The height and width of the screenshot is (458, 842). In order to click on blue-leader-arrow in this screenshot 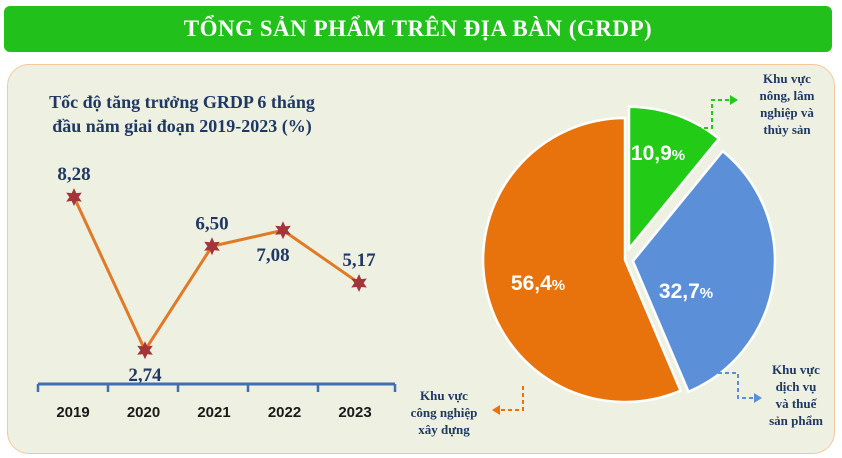, I will do `click(736, 385)`.